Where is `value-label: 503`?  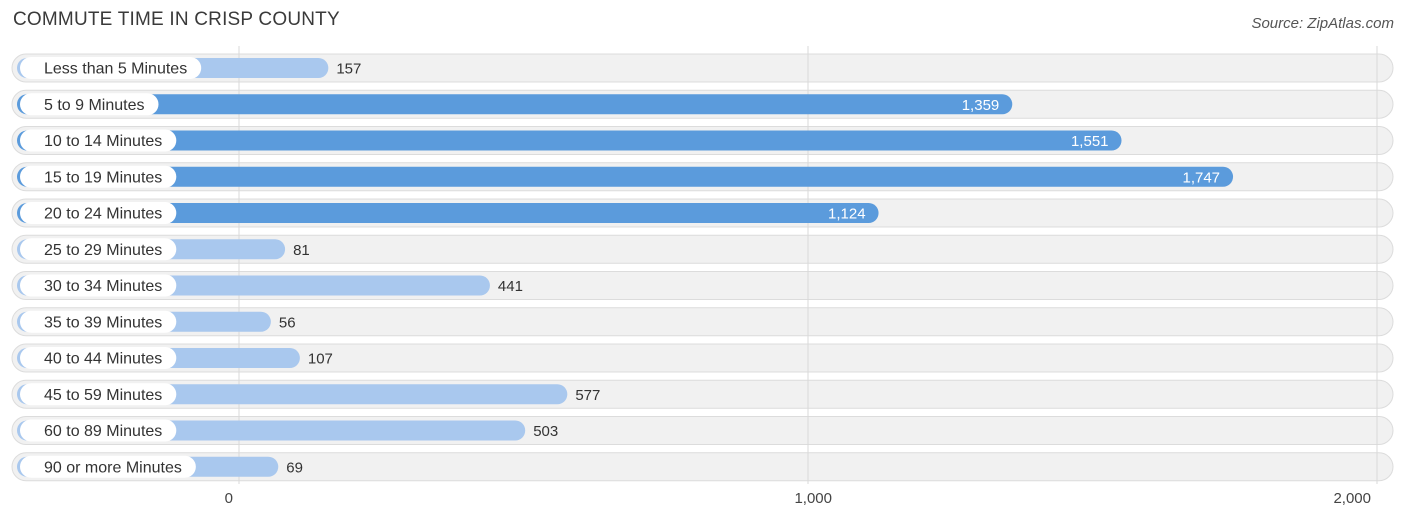
value-label: 503 is located at coordinates (545, 431).